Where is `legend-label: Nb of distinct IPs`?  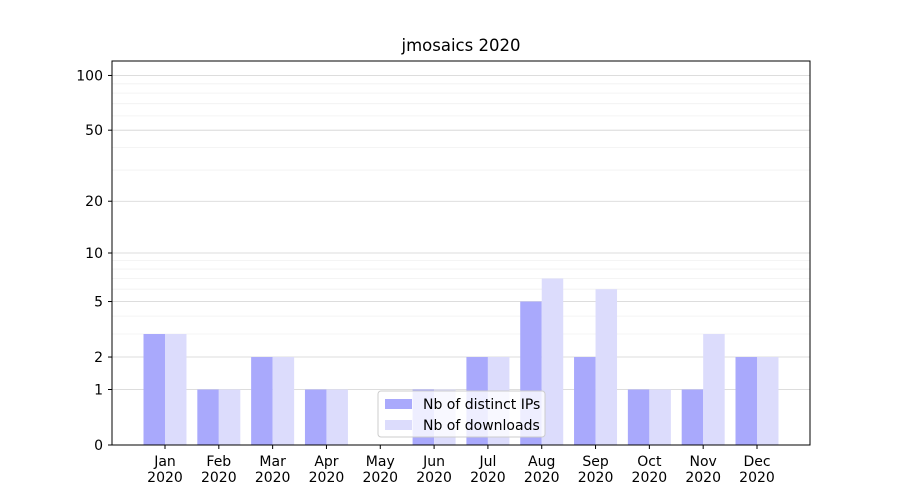
legend-label: Nb of distinct IPs is located at coordinates (481, 405).